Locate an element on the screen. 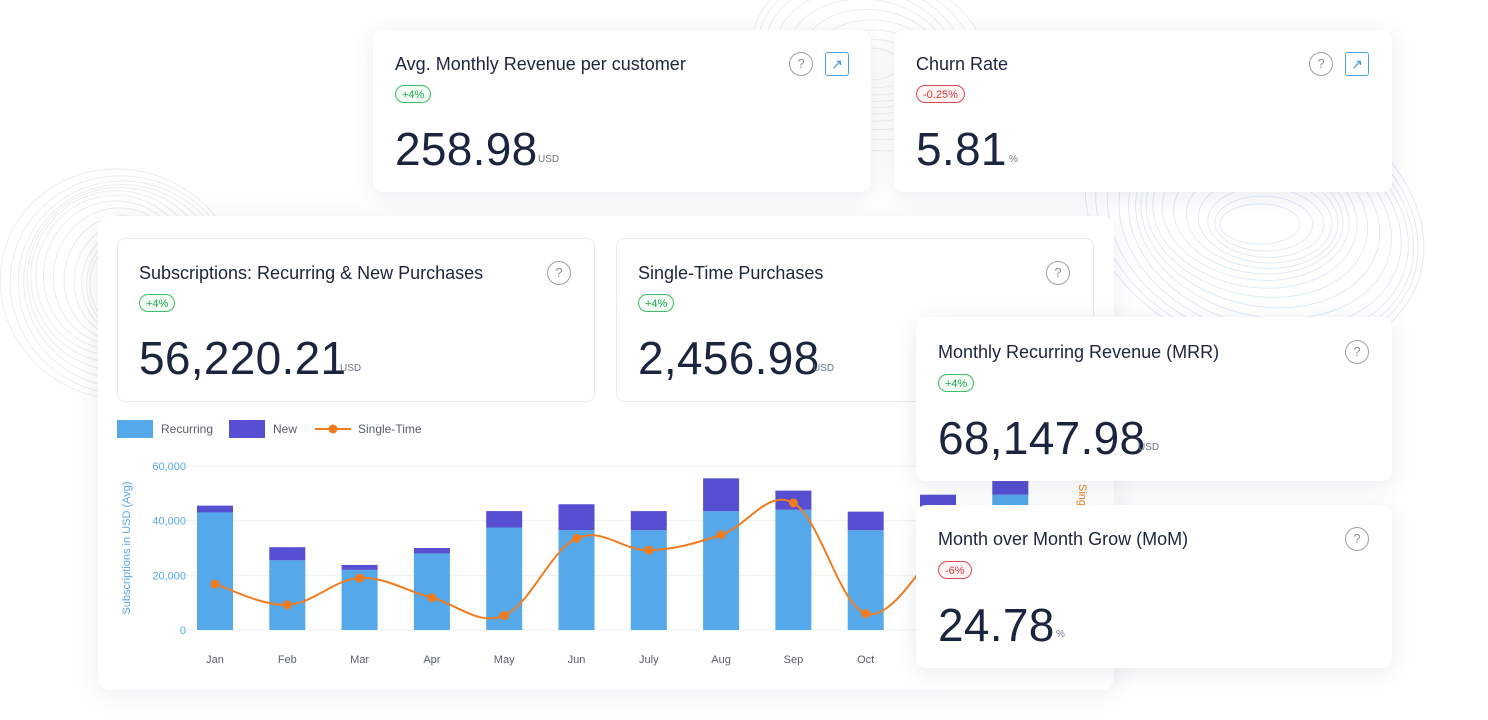 The image size is (1488, 720). y-tick-label: 20,000 is located at coordinates (169, 576).